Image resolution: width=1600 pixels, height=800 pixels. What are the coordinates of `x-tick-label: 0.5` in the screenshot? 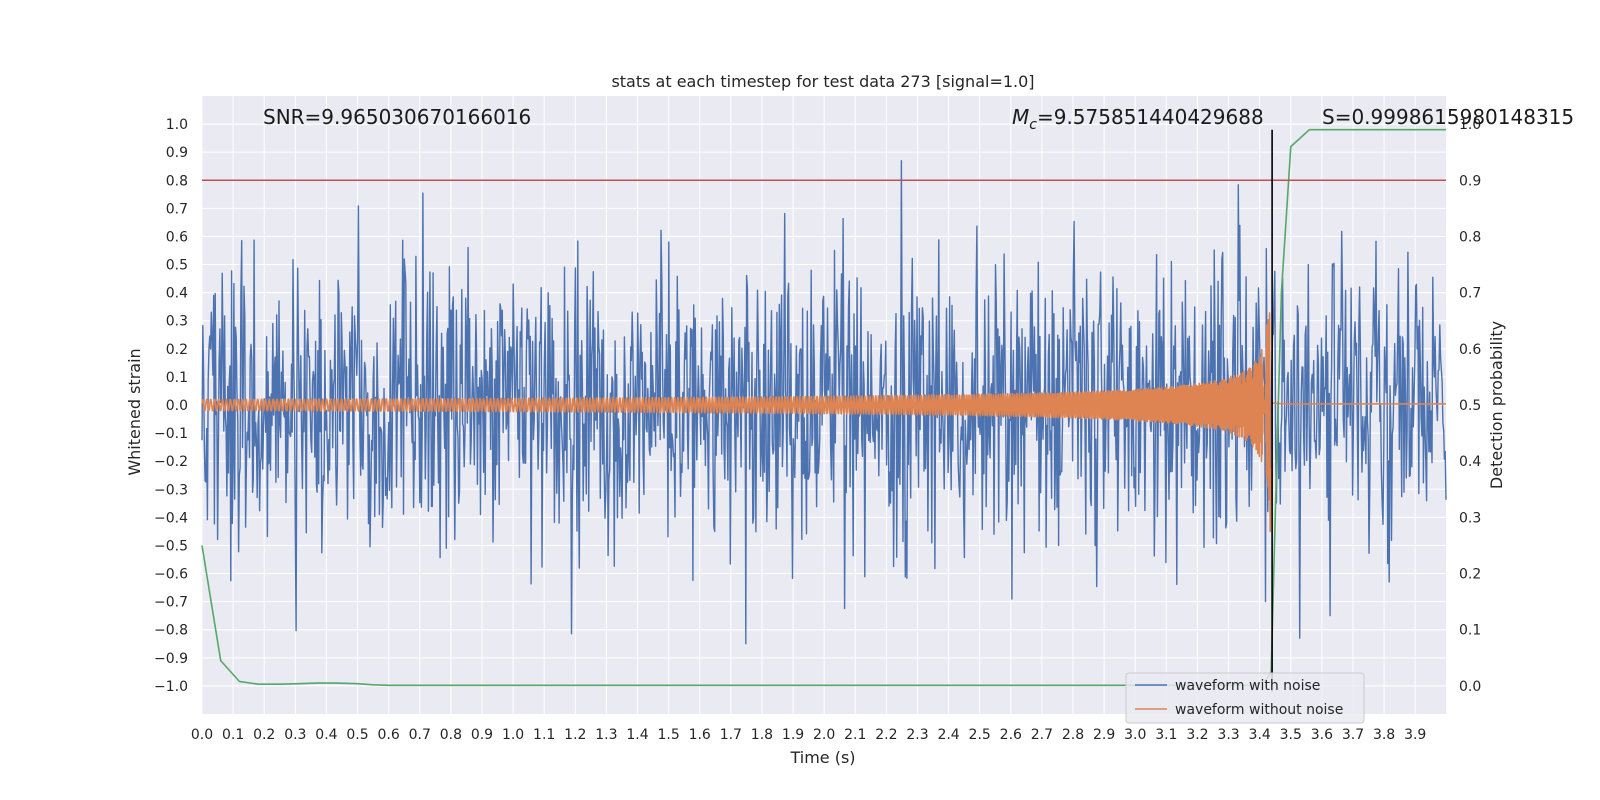 It's located at (357, 735).